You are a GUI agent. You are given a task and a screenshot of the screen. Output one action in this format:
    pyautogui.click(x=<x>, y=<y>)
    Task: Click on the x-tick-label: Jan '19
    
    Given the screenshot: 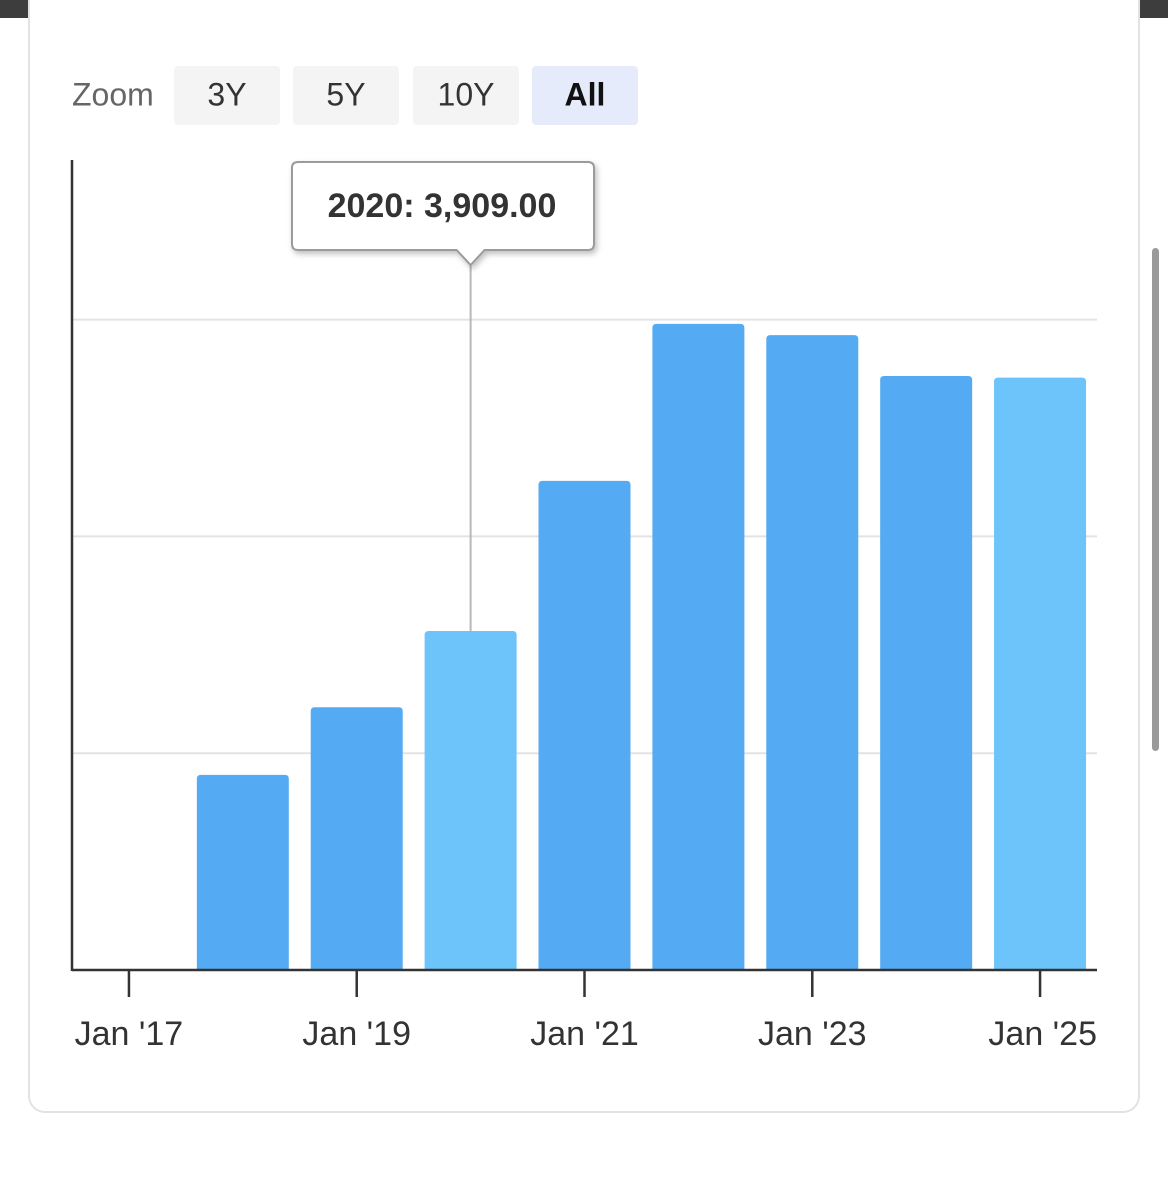 What is the action you would take?
    pyautogui.click(x=356, y=1034)
    